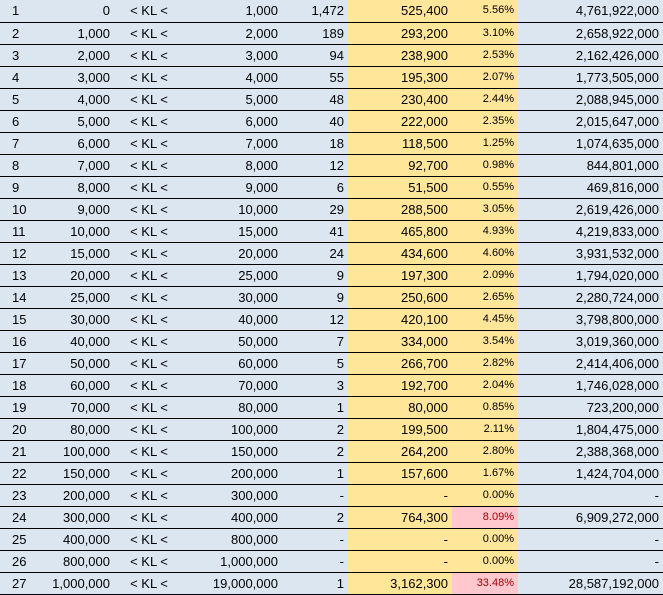 Image resolution: width=663 pixels, height=595 pixels. What do you see at coordinates (315, 275) in the screenshot?
I see `count-cell: 9` at bounding box center [315, 275].